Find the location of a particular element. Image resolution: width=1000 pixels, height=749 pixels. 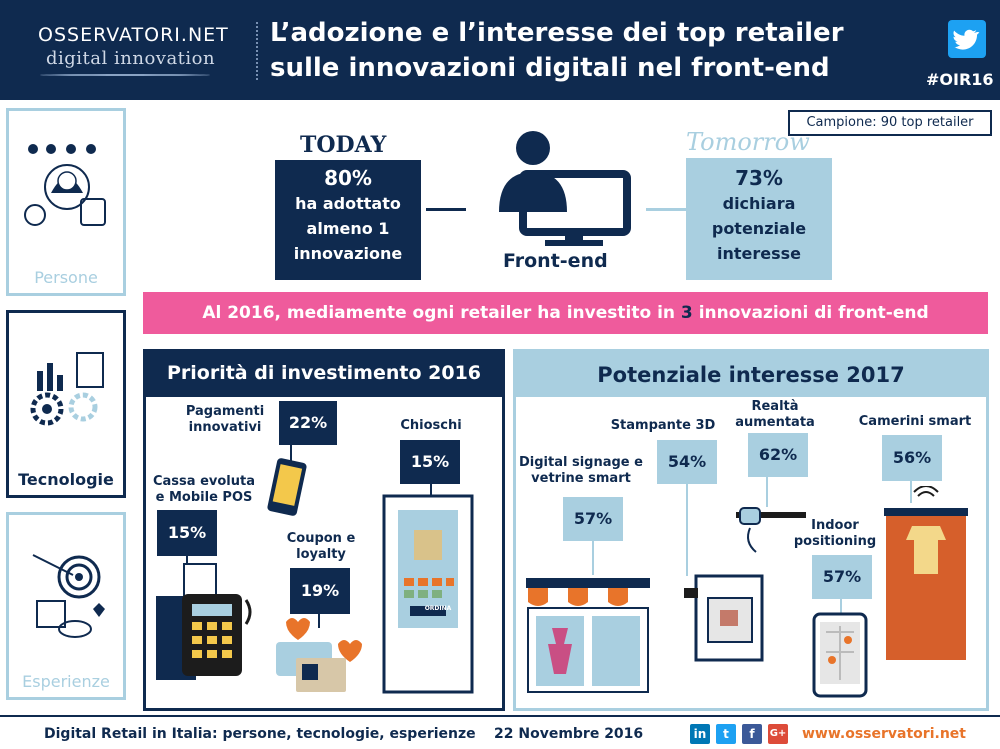

tomorrow-box: 73% dichiara potenziale interesse is located at coordinates (759, 219).